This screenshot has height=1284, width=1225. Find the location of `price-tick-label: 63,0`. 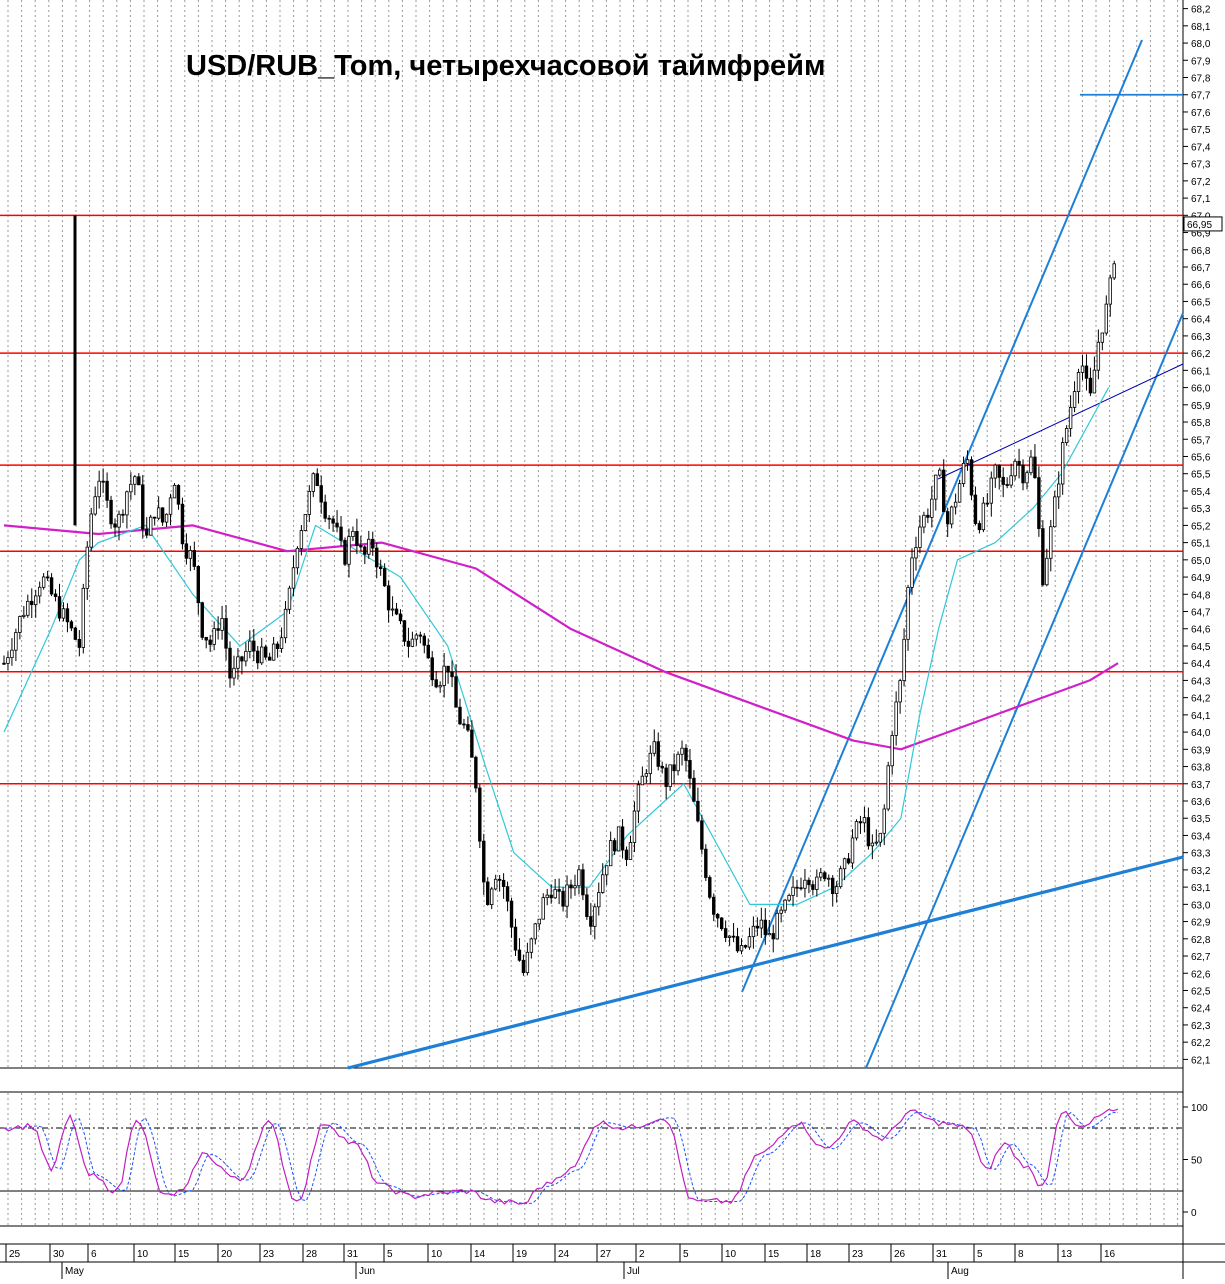

price-tick-label: 63,0 is located at coordinates (1201, 905).